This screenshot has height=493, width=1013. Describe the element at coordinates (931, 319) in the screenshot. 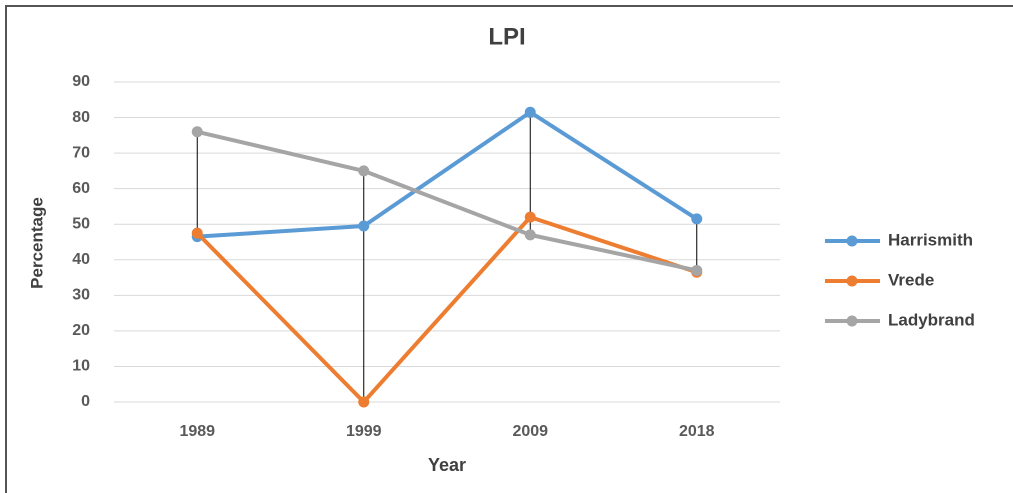

I see `legend-label: Ladybrand` at that location.